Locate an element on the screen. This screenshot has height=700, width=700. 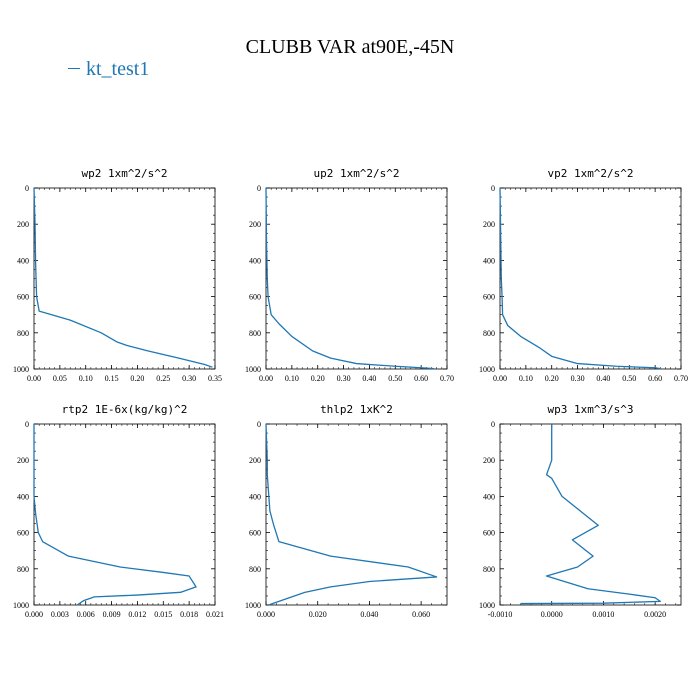
legend-label: kt_test1 is located at coordinates (118, 69).